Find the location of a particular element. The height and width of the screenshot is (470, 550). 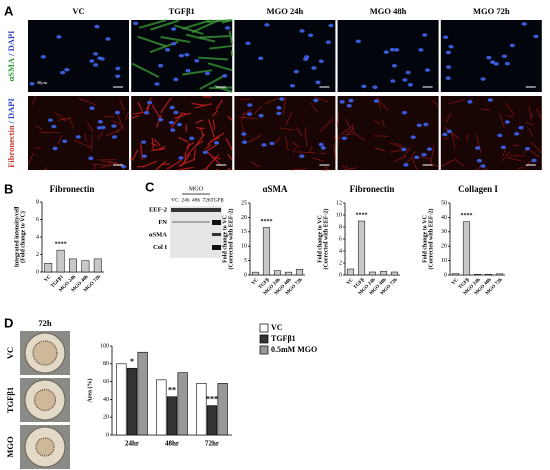

band is located at coordinates (196, 210).